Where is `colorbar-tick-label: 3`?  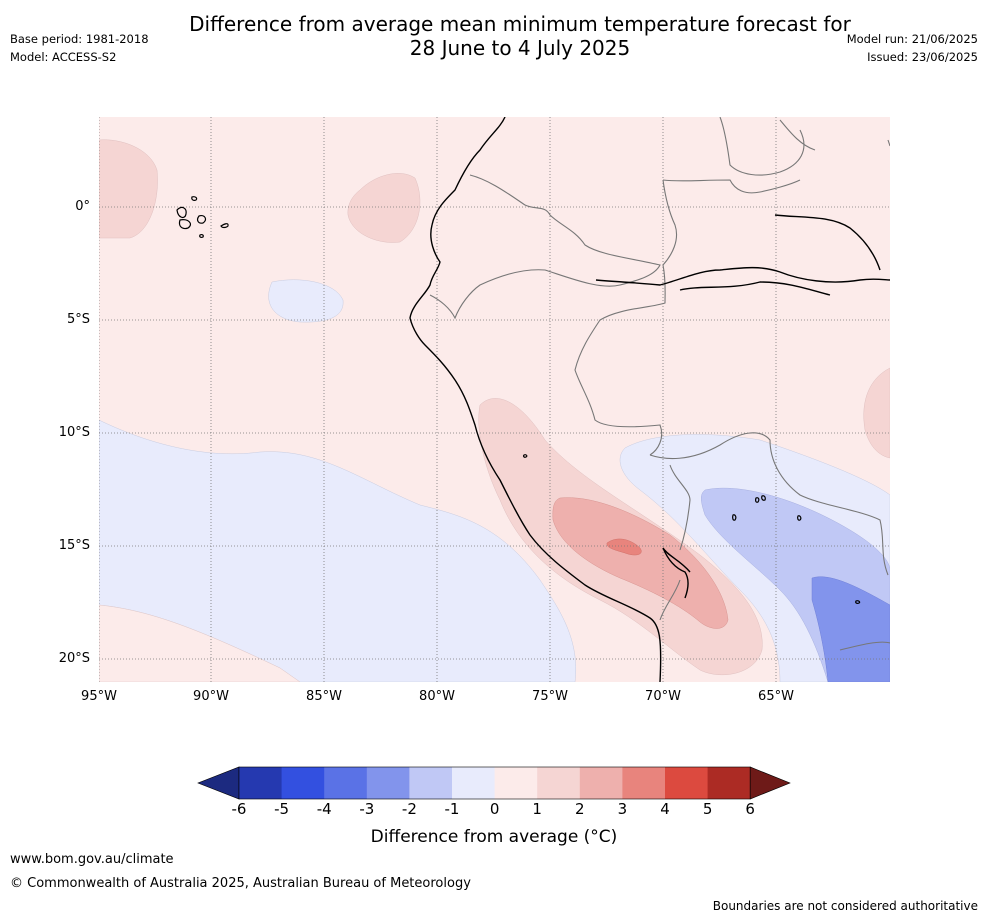
colorbar-tick-label: 3 is located at coordinates (622, 809).